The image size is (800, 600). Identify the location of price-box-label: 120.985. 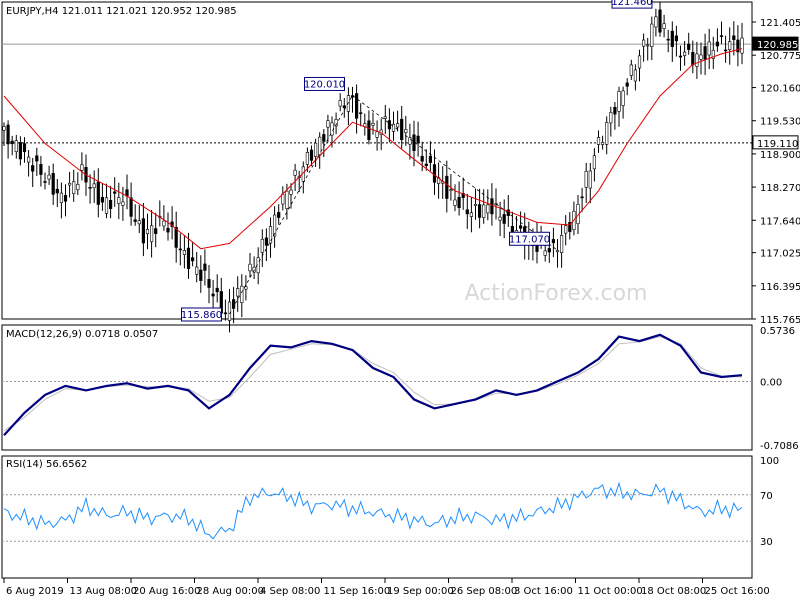
(777, 45).